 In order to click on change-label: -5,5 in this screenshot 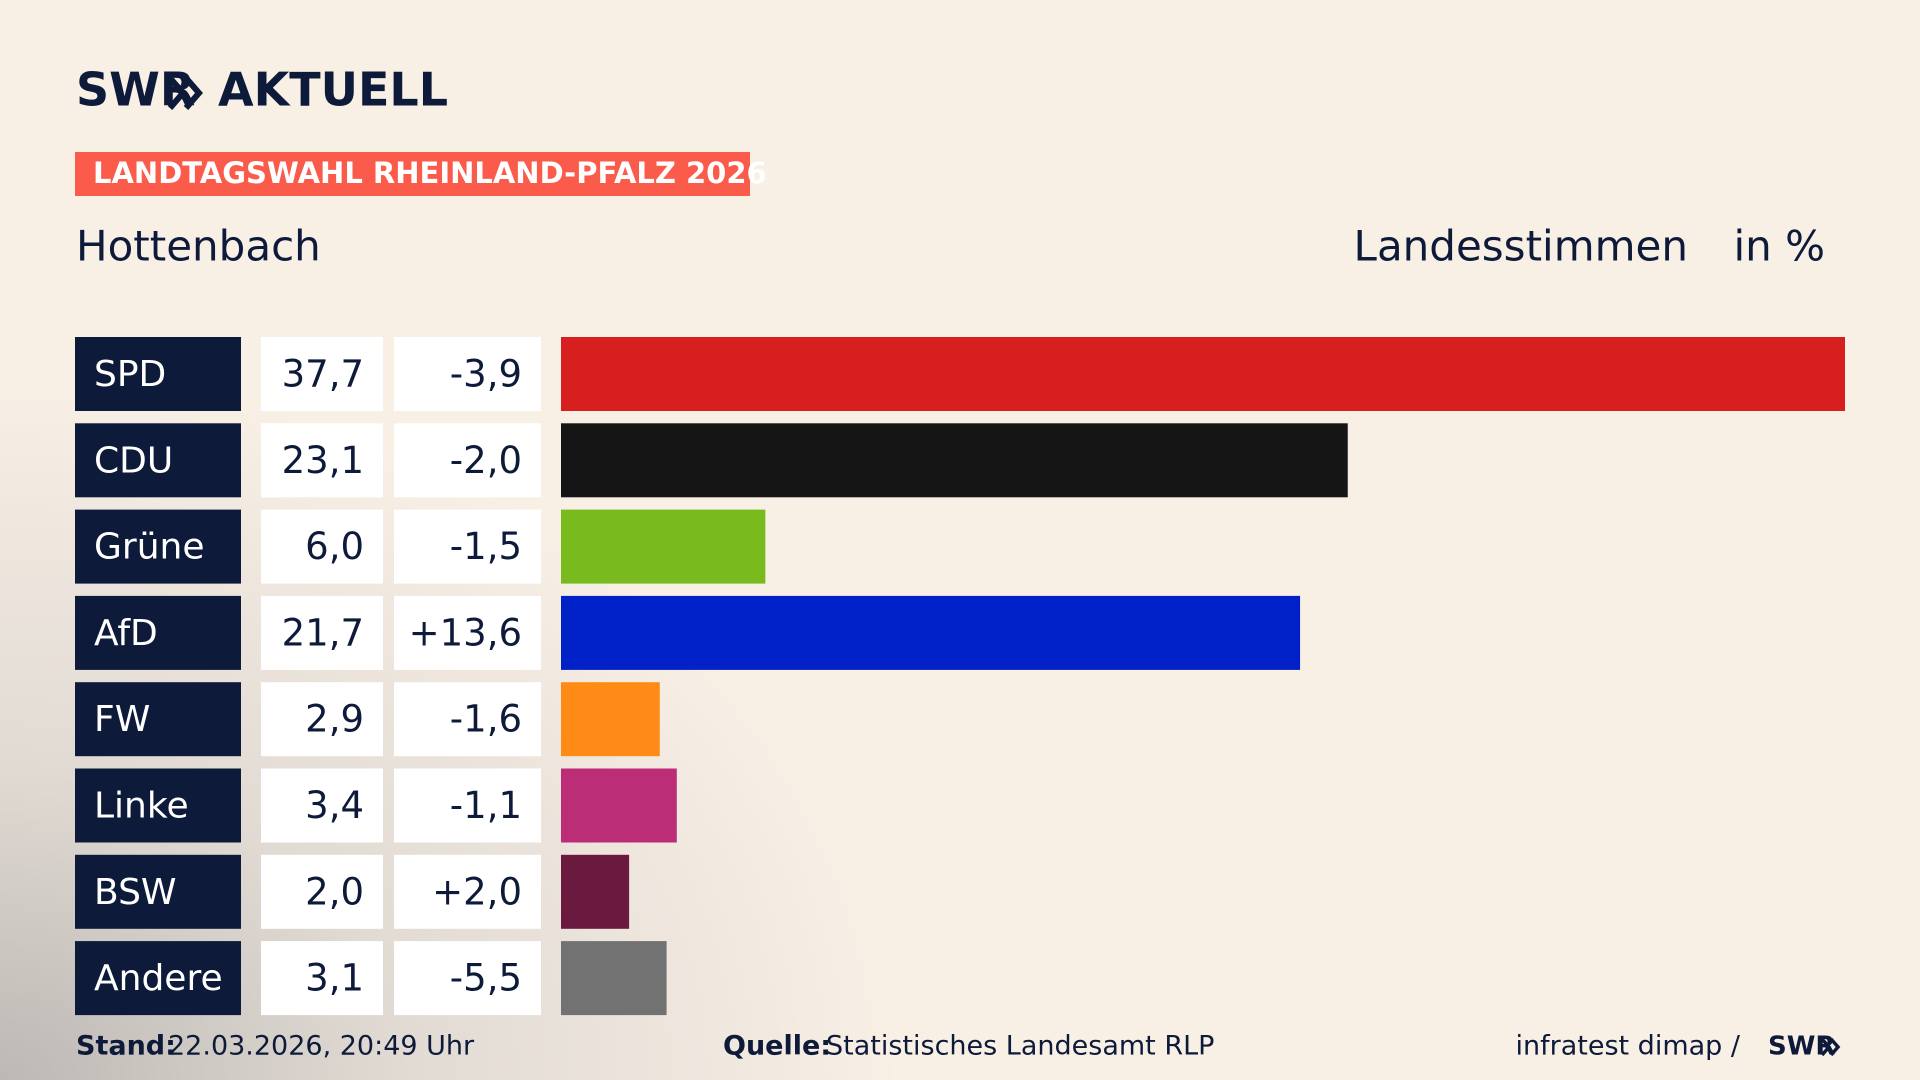, I will do `click(486, 978)`.